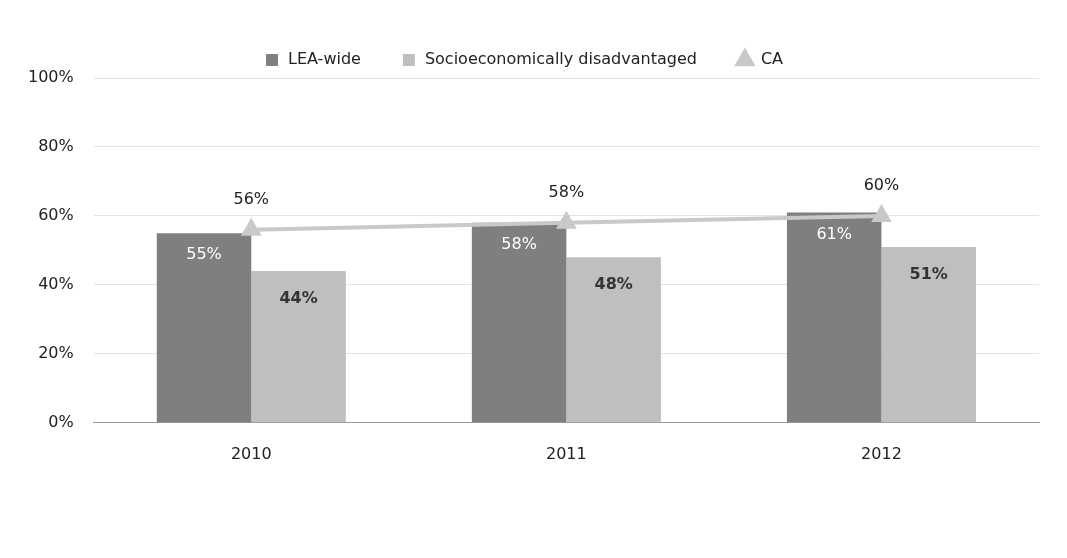 Image resolution: width=1067 pixels, height=558 pixels. Describe the element at coordinates (613, 284) in the screenshot. I see `data-label: 48%` at that location.